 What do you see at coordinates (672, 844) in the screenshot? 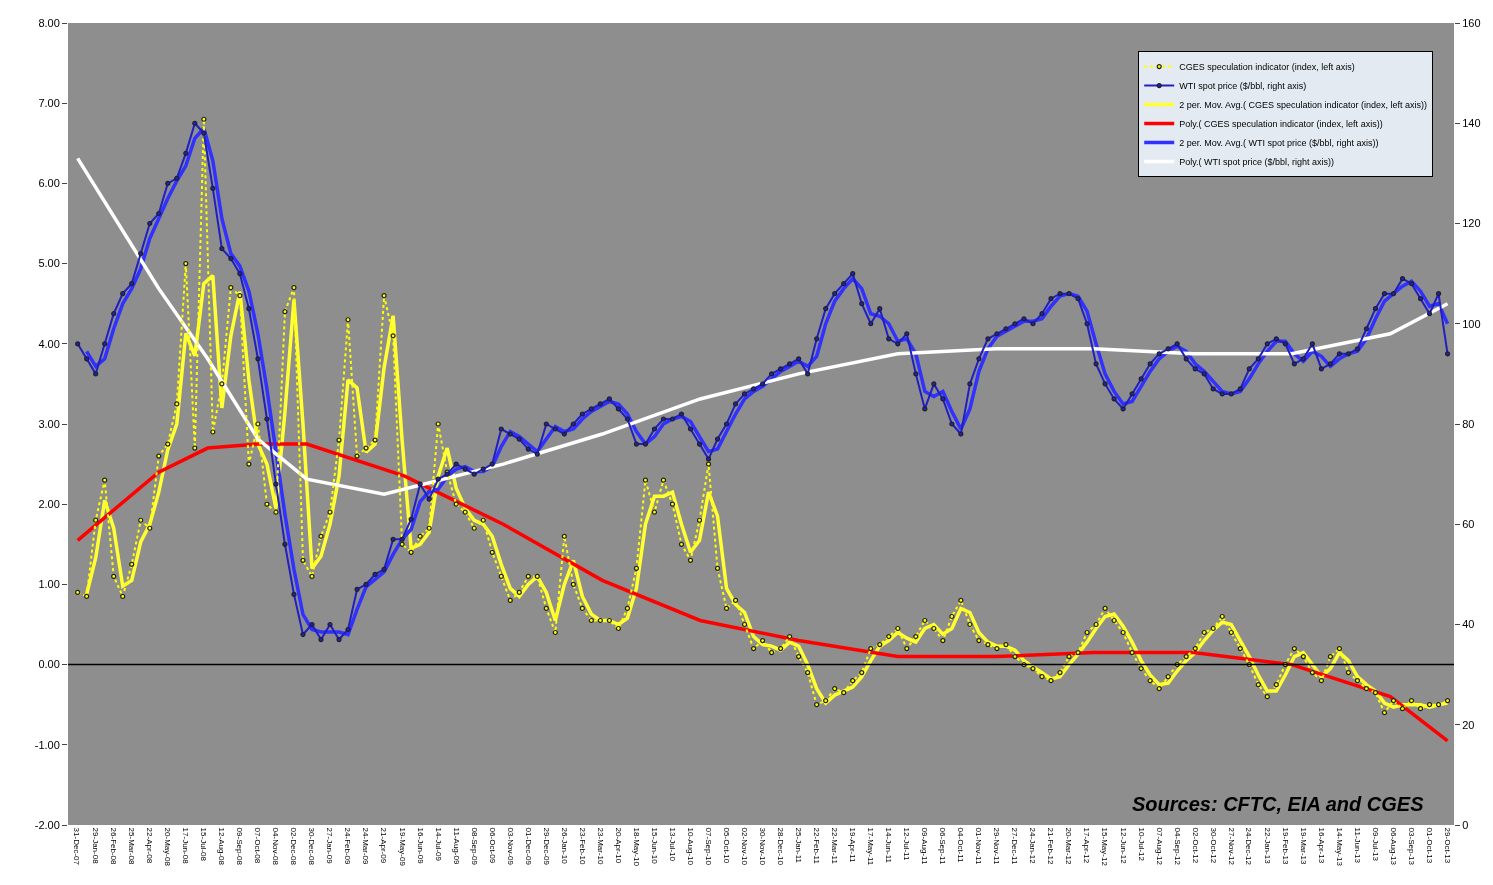
I see `x-tick-label: 13-Jul-10` at bounding box center [672, 844].